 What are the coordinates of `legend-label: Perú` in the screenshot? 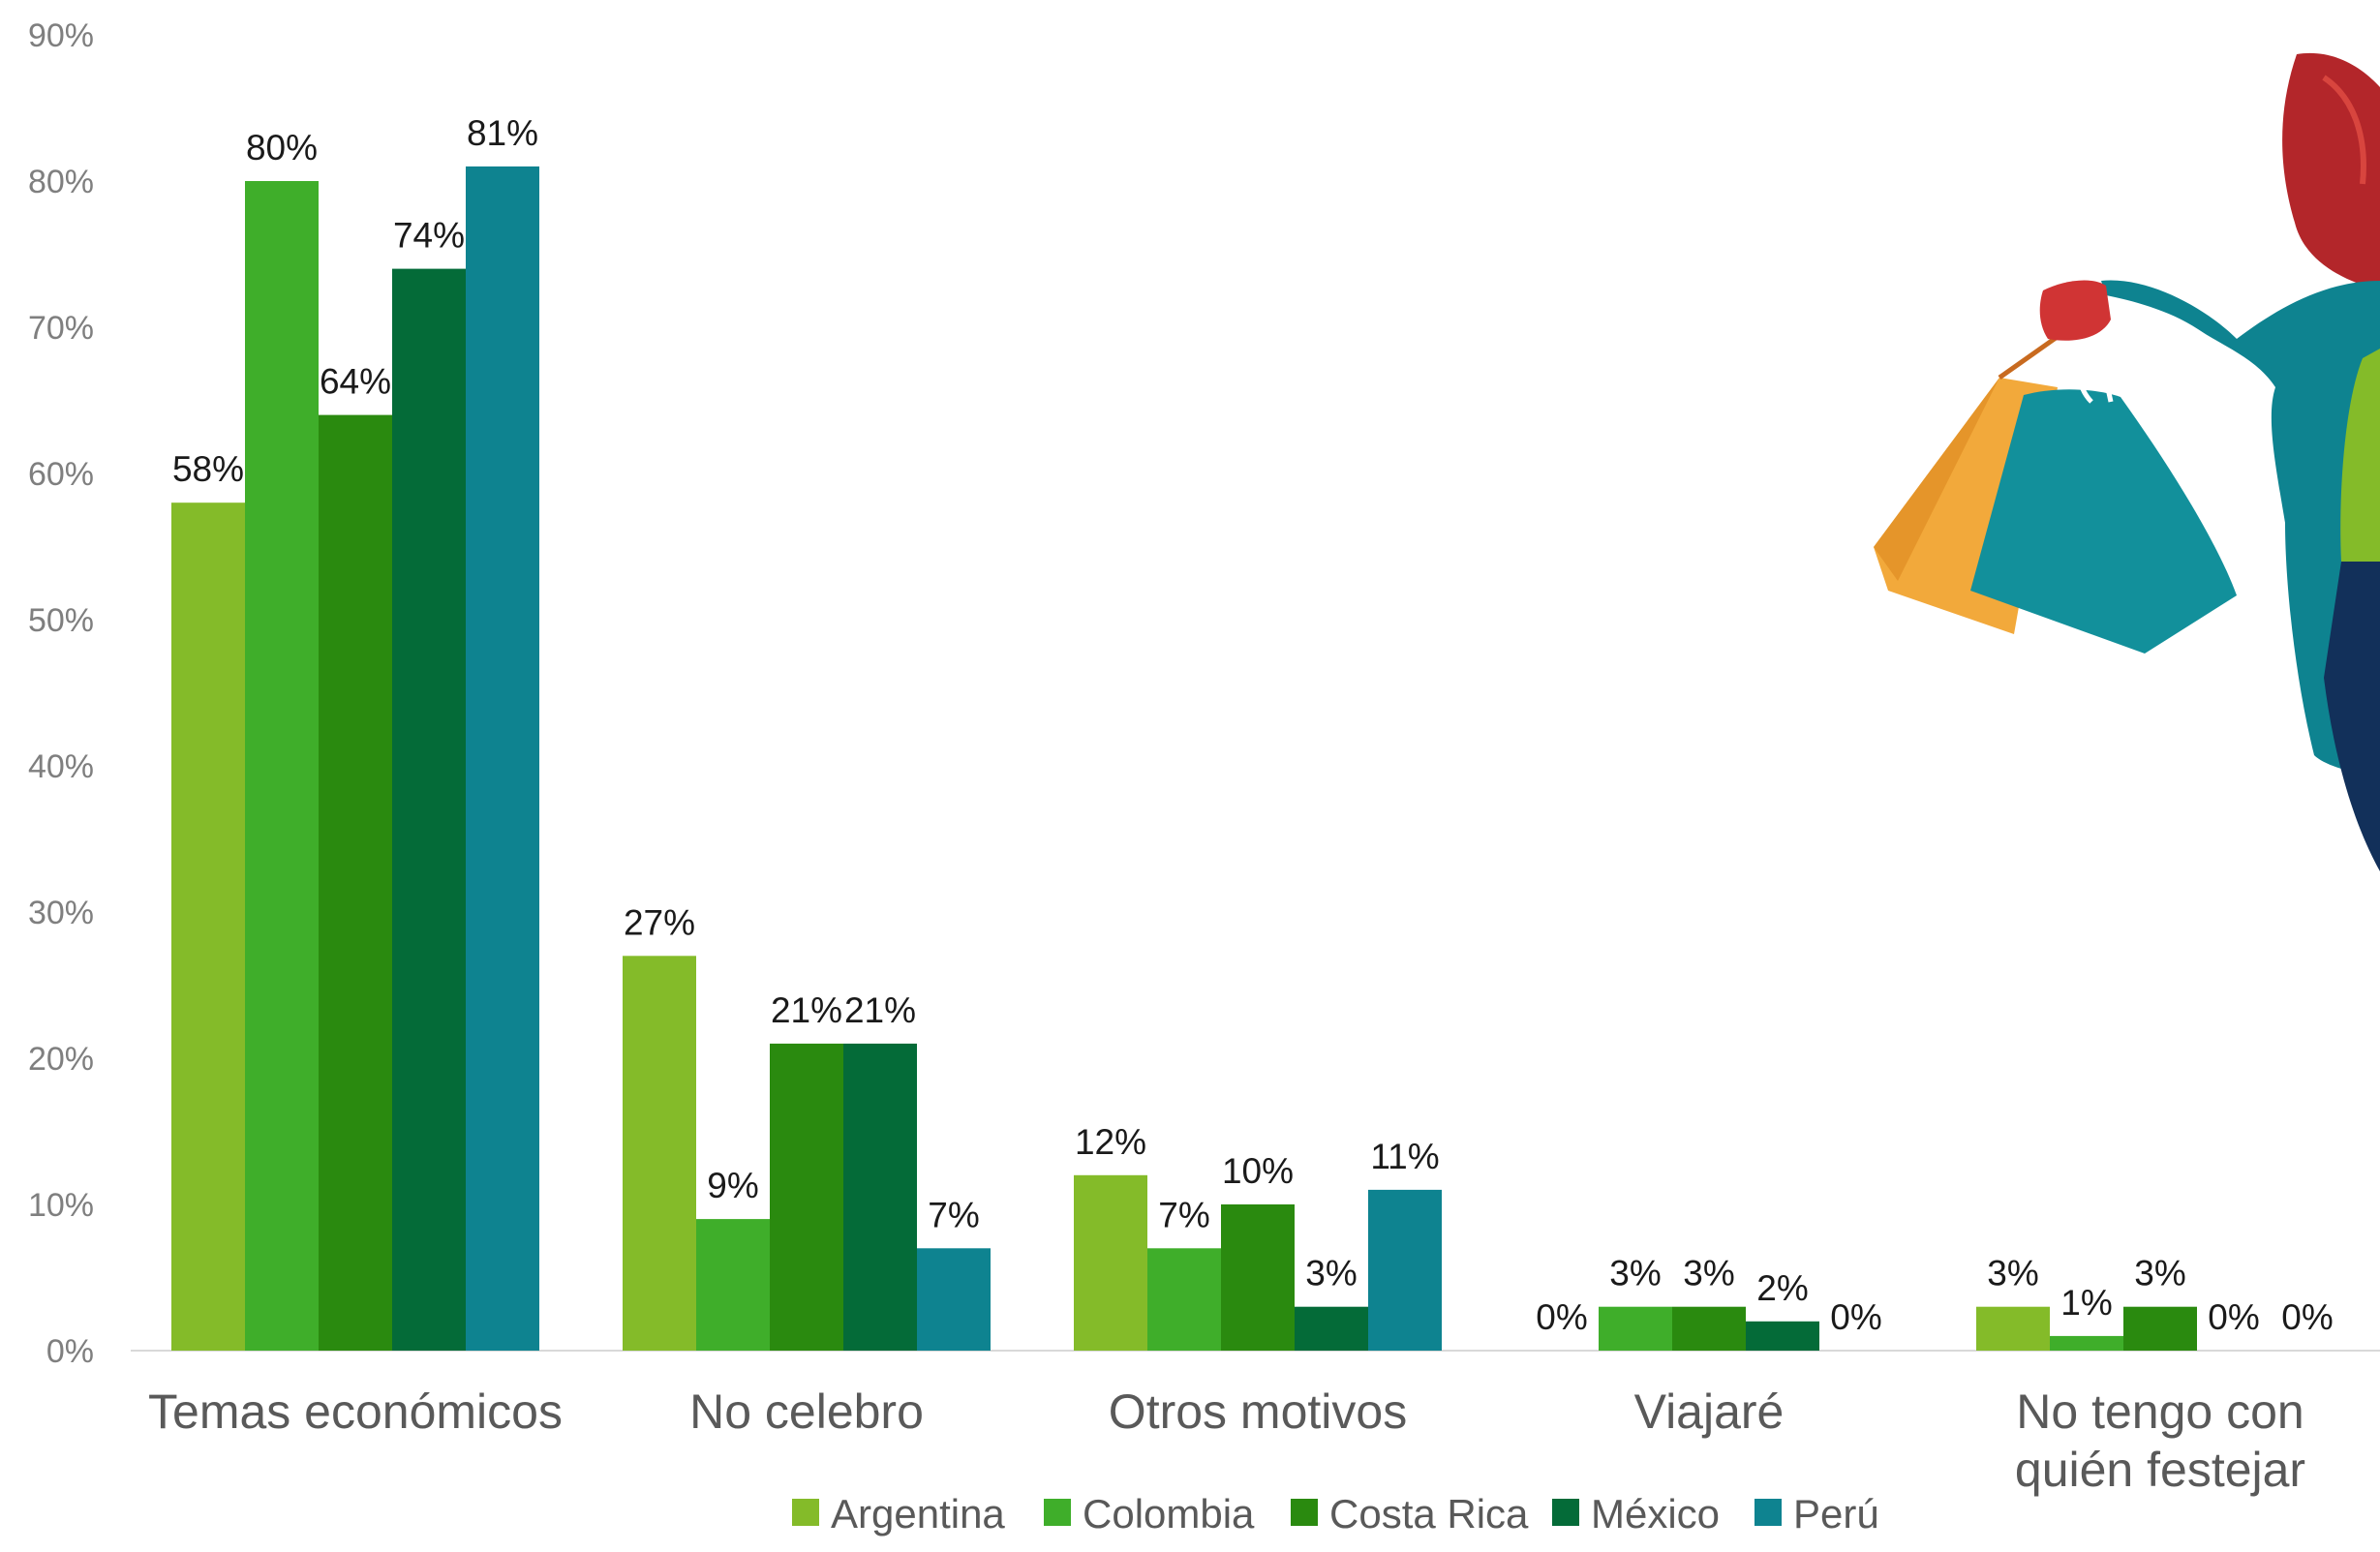 It's located at (1836, 1514).